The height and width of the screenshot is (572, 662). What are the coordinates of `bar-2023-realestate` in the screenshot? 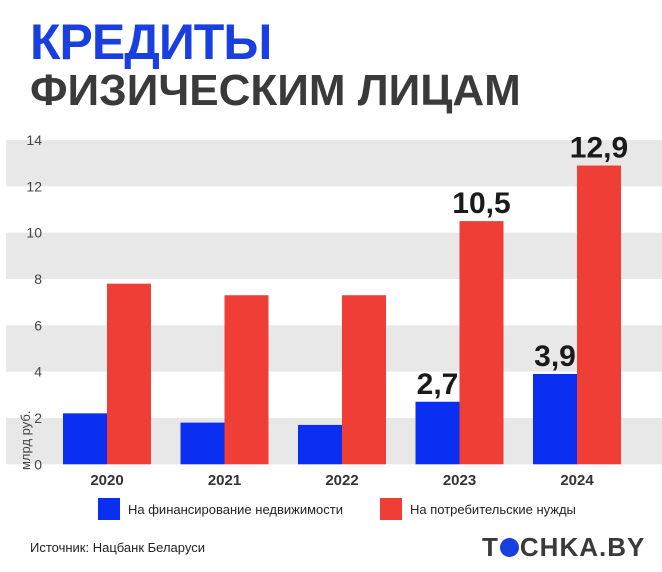 It's located at (437, 433).